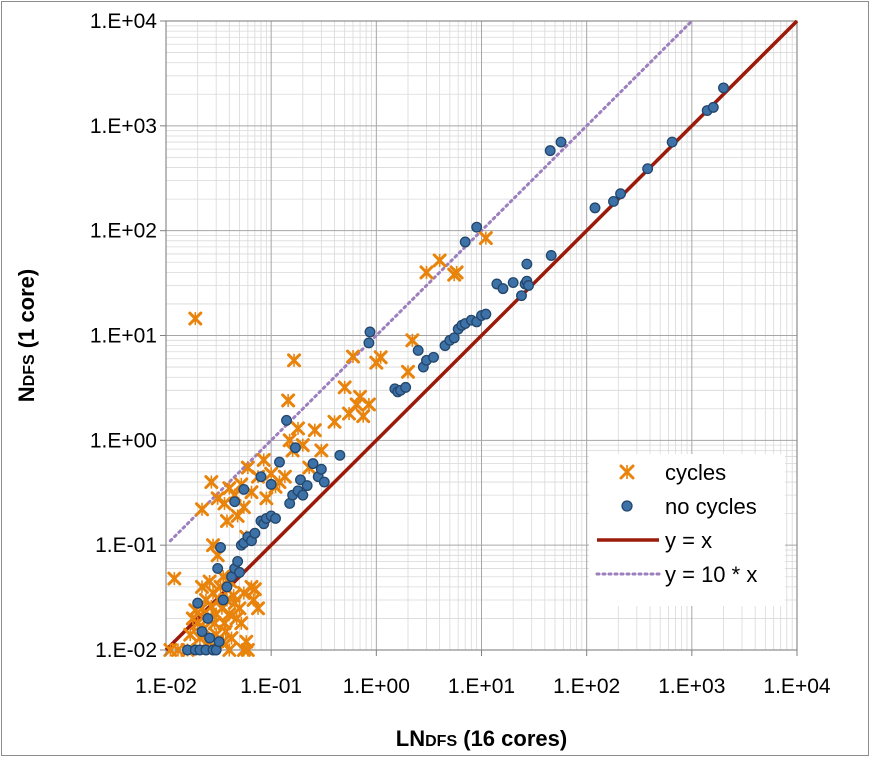 The width and height of the screenshot is (872, 759). Describe the element at coordinates (376, 686) in the screenshot. I see `x-tick-label: 1.E+00` at that location.